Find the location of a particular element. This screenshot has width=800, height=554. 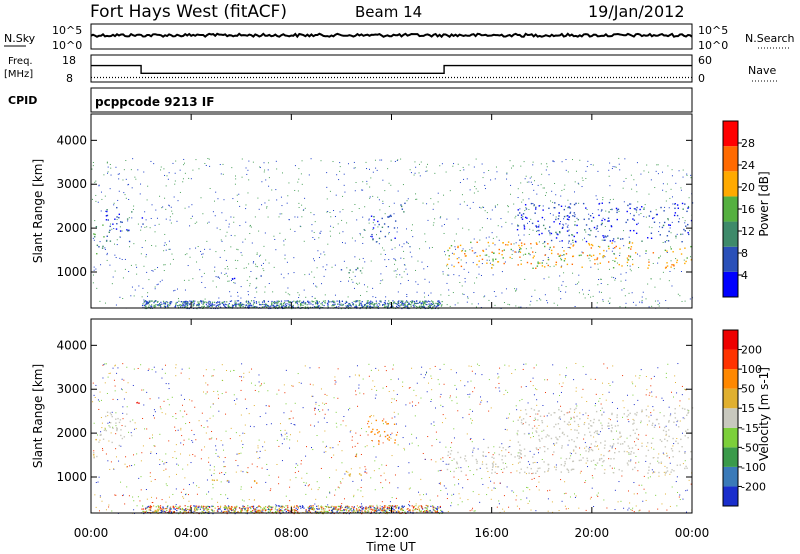

colorbar-tick-label: 20 is located at coordinates (748, 187).